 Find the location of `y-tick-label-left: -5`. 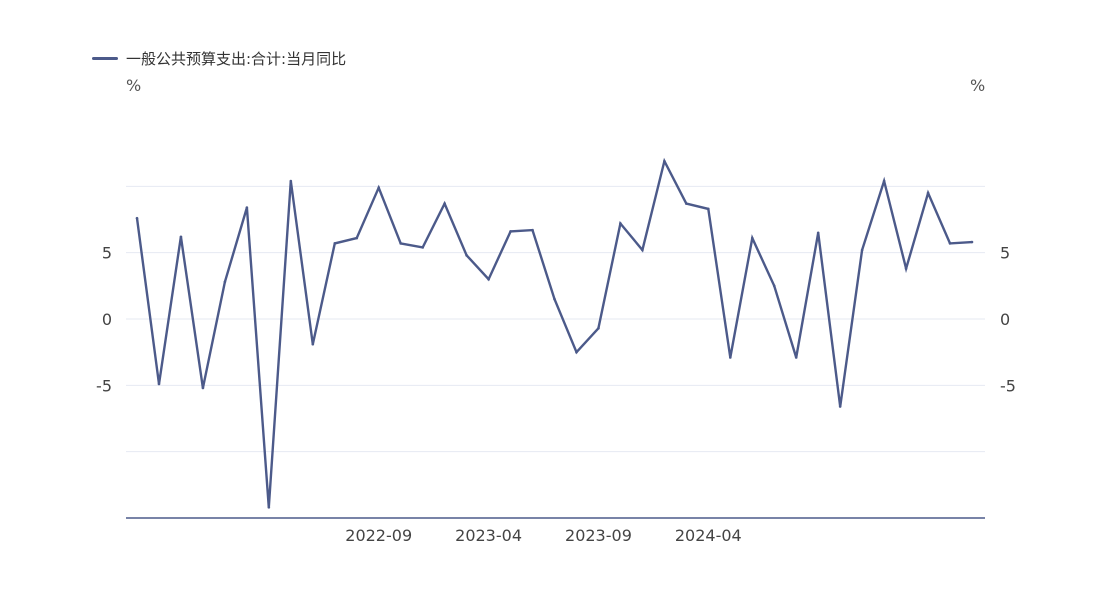

y-tick-label-left: -5 is located at coordinates (104, 385).